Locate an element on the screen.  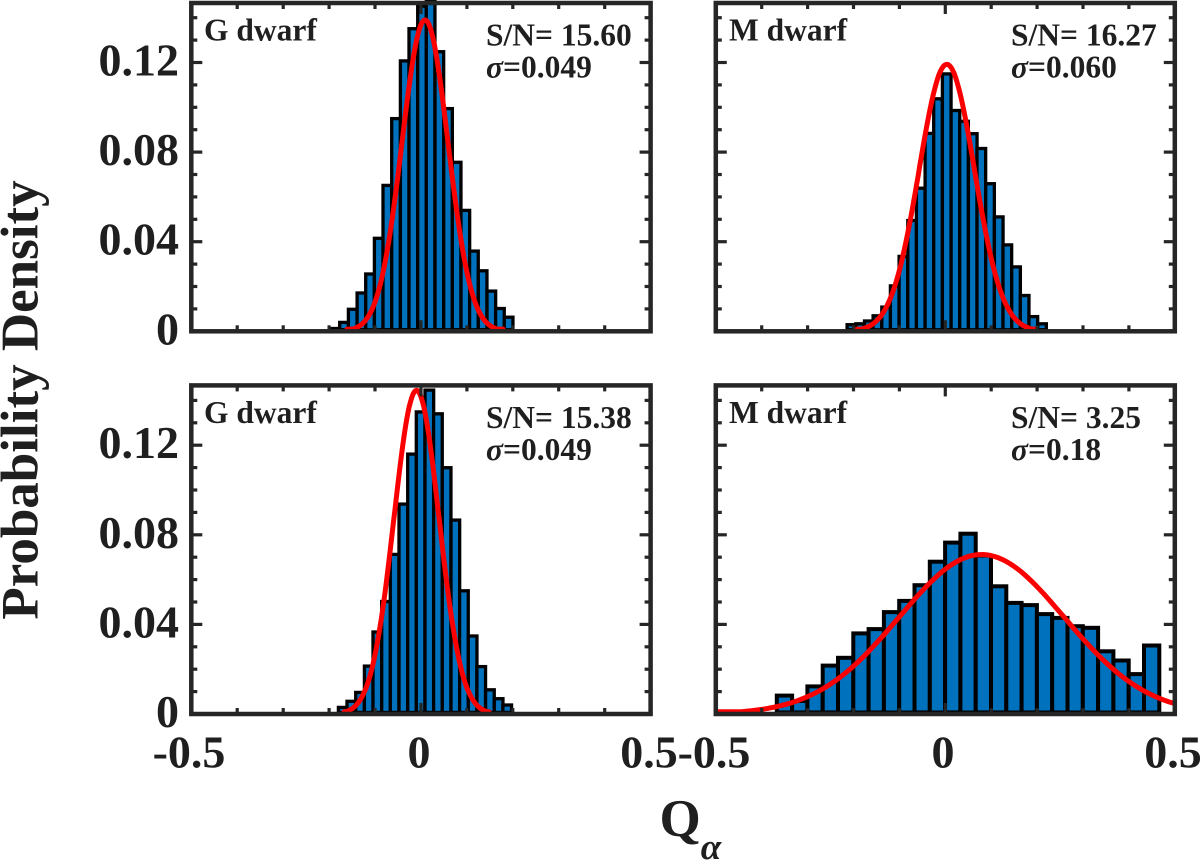
svg-text: S/N= 16.27 is located at coordinates (1084, 35).